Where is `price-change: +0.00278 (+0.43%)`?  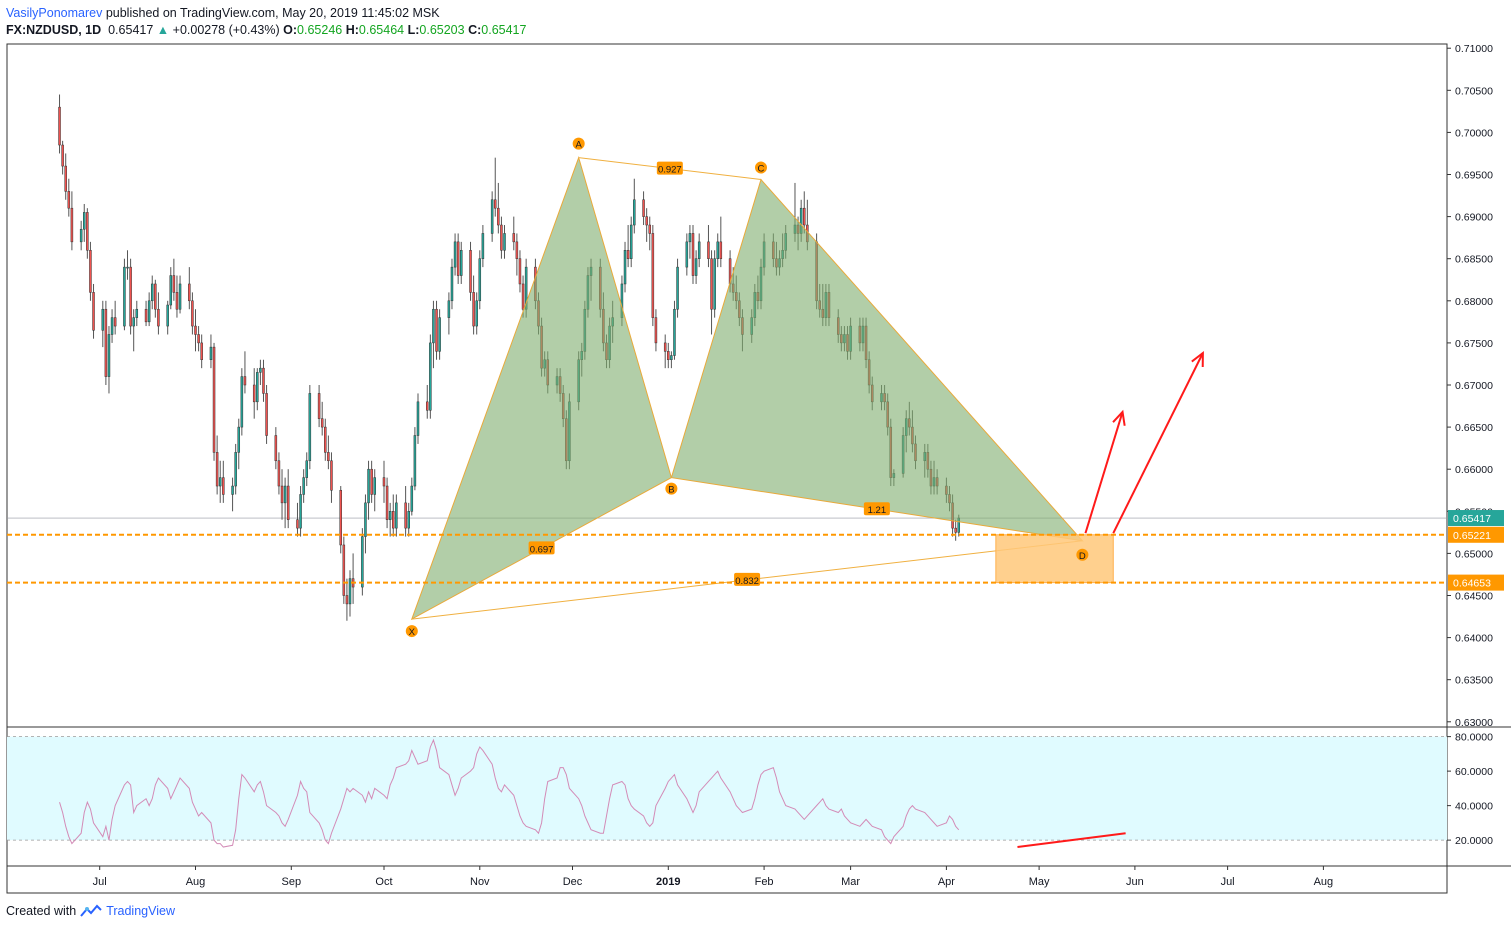
price-change: +0.00278 (+0.43%) is located at coordinates (226, 30).